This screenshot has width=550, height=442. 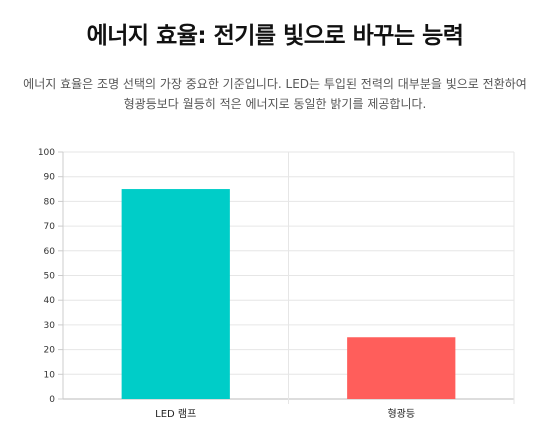 I want to click on y-tick-label-0: 0, so click(x=52, y=400).